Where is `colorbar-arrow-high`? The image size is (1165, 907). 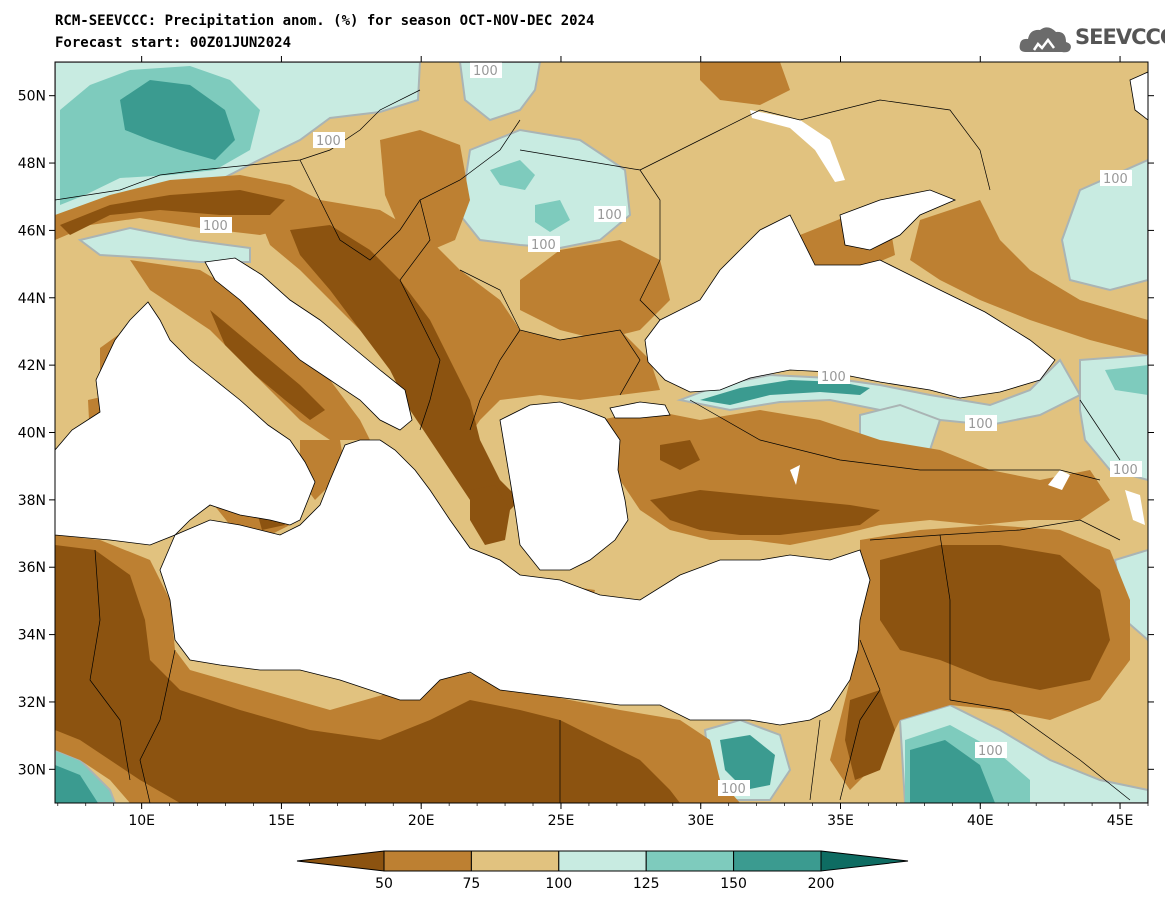
colorbar-arrow-high is located at coordinates (864, 861).